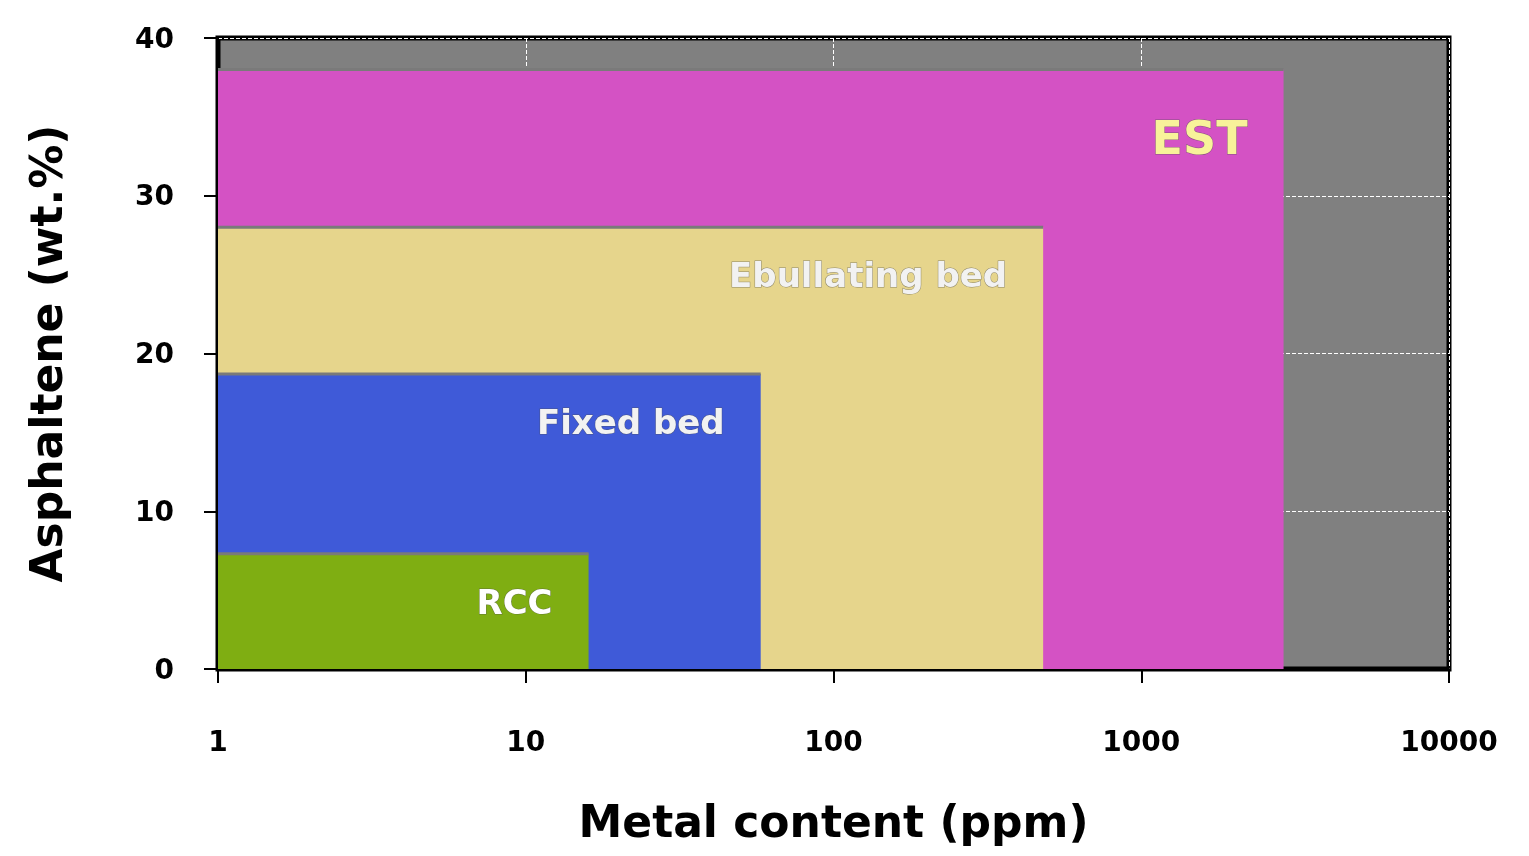 This screenshot has width=1529, height=856. I want to click on y-axis-title: Asphaltene (wt.%), so click(46, 353).